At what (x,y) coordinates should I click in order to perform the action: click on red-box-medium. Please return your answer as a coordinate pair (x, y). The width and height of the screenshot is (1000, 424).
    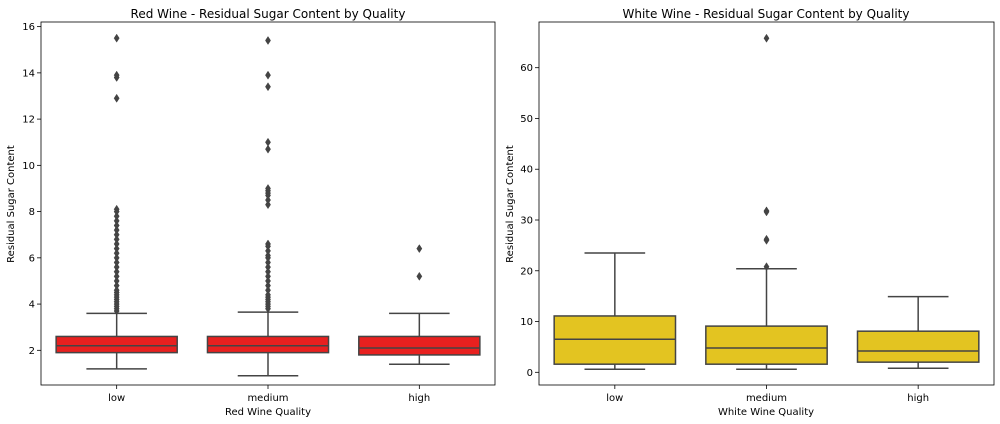
    Looking at the image, I should click on (268, 206).